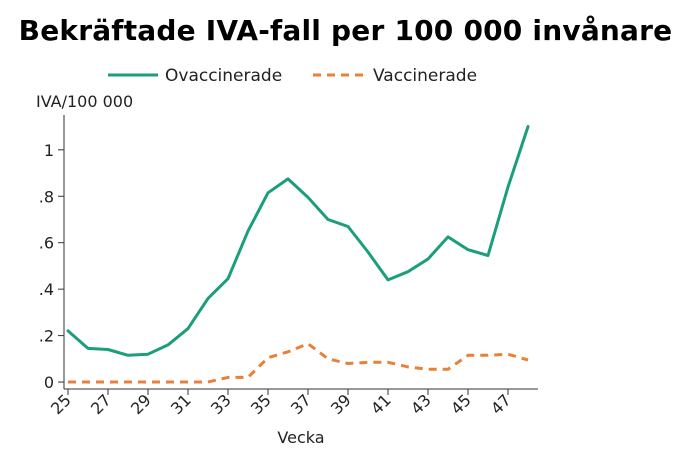 The height and width of the screenshot is (458, 691). What do you see at coordinates (345, 30) in the screenshot?
I see `chart-title: Bekräftade IVA-fall per 100 000 invånare` at bounding box center [345, 30].